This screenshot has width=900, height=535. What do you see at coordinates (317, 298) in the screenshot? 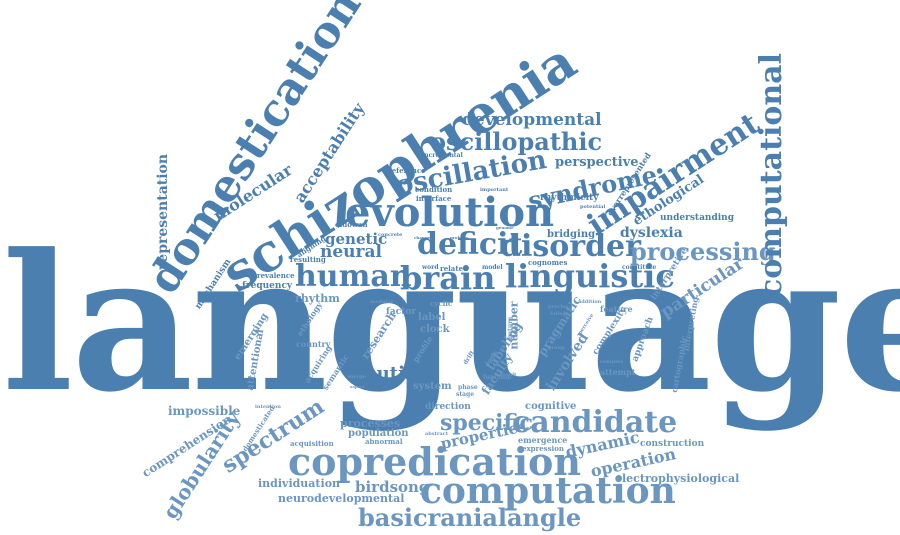
I see `word-rhythm: rhythm` at bounding box center [317, 298].